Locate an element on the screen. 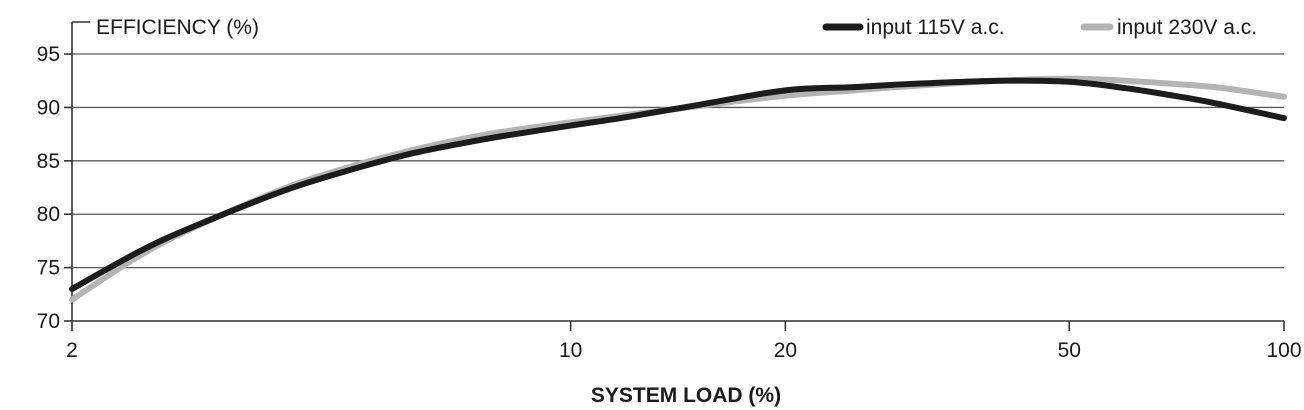  legend-label-115v: input 115V a.c. is located at coordinates (935, 27).